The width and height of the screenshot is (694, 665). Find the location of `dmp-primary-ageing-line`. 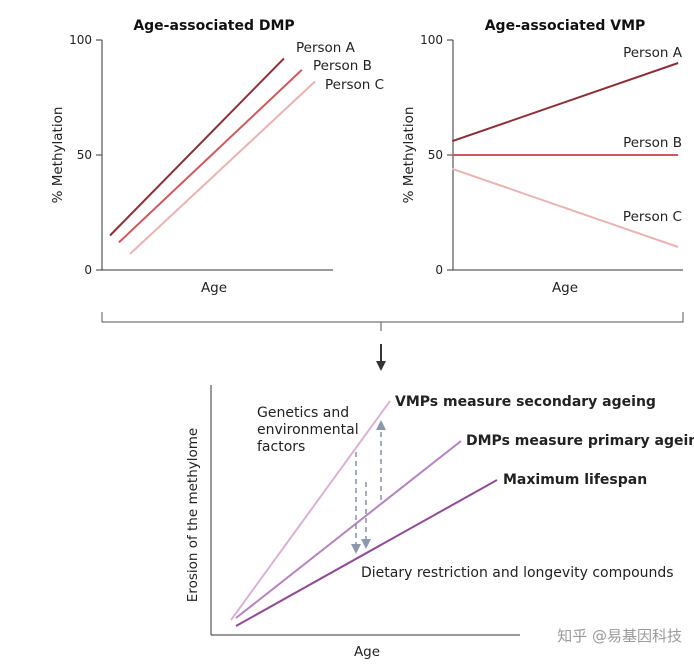

dmp-primary-ageing-line is located at coordinates (348, 529).